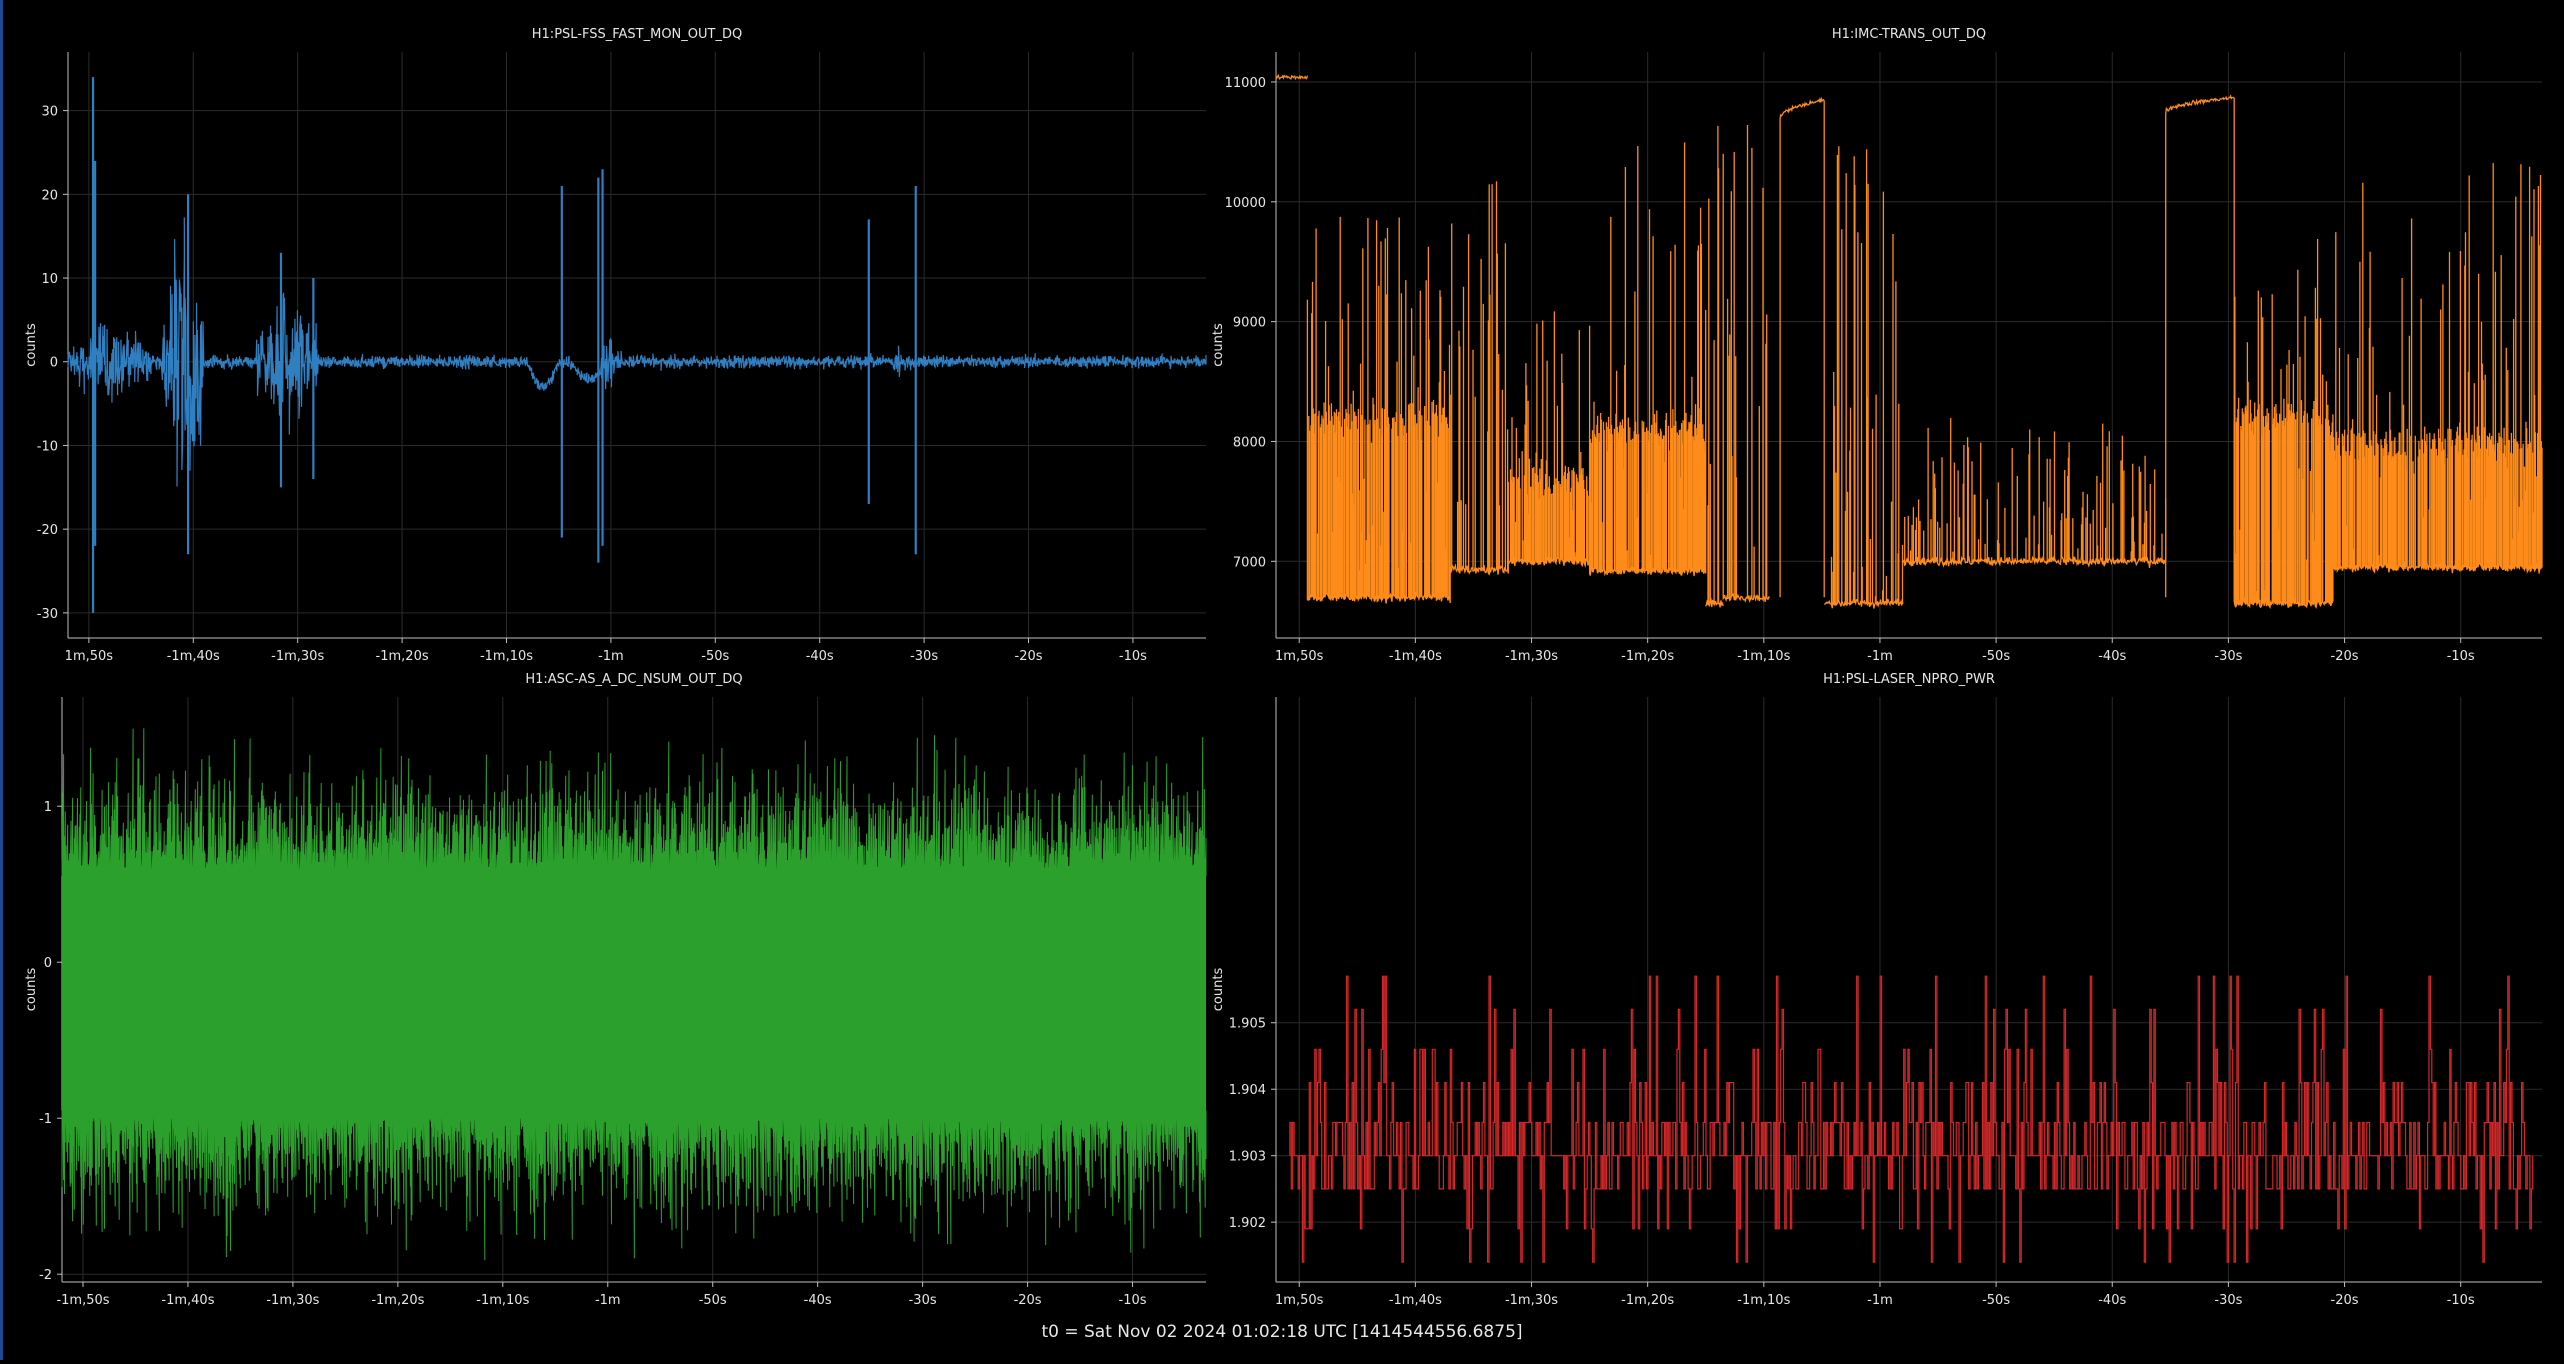 The width and height of the screenshot is (2564, 1364). Describe the element at coordinates (82, 1300) in the screenshot. I see `x-tick-label: -1m,50s` at that location.